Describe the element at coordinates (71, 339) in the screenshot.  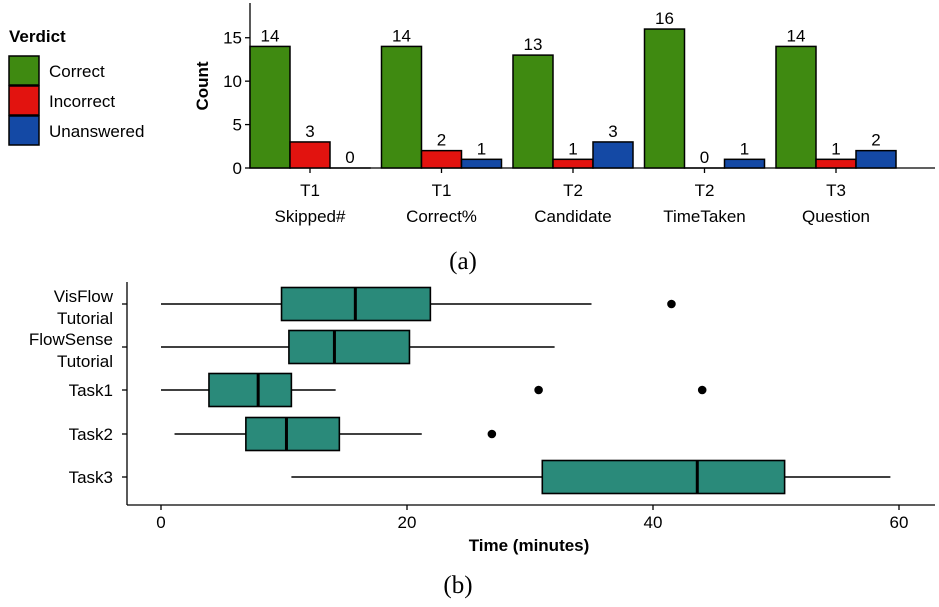
I see `y-tick-label-line1: FlowSense` at that location.